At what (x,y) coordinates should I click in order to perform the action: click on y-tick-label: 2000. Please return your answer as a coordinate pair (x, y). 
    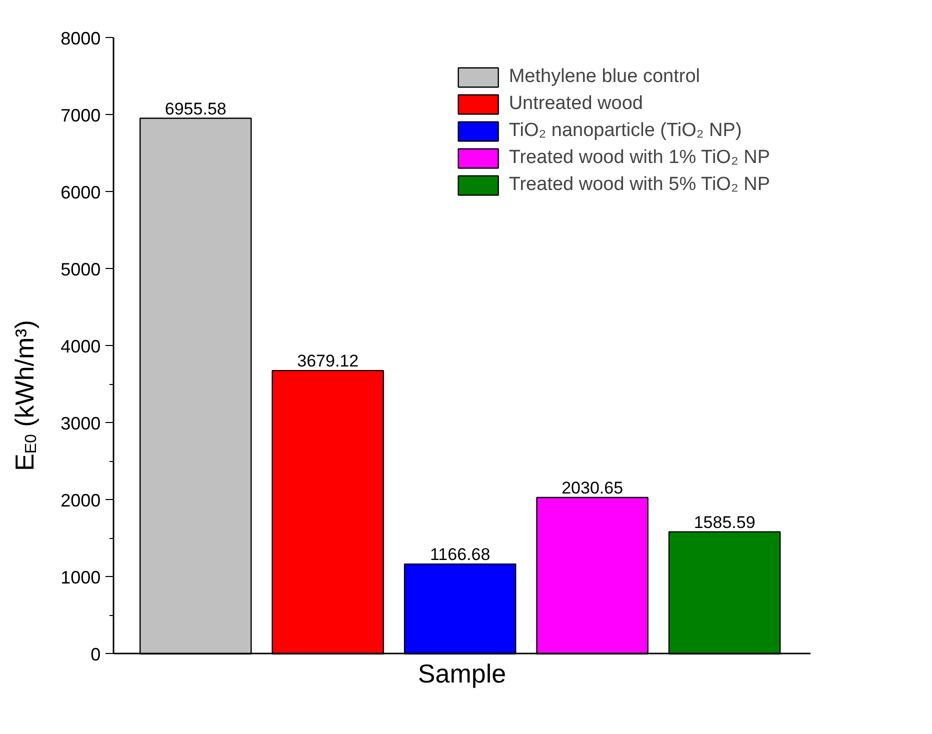
    Looking at the image, I should click on (80, 500).